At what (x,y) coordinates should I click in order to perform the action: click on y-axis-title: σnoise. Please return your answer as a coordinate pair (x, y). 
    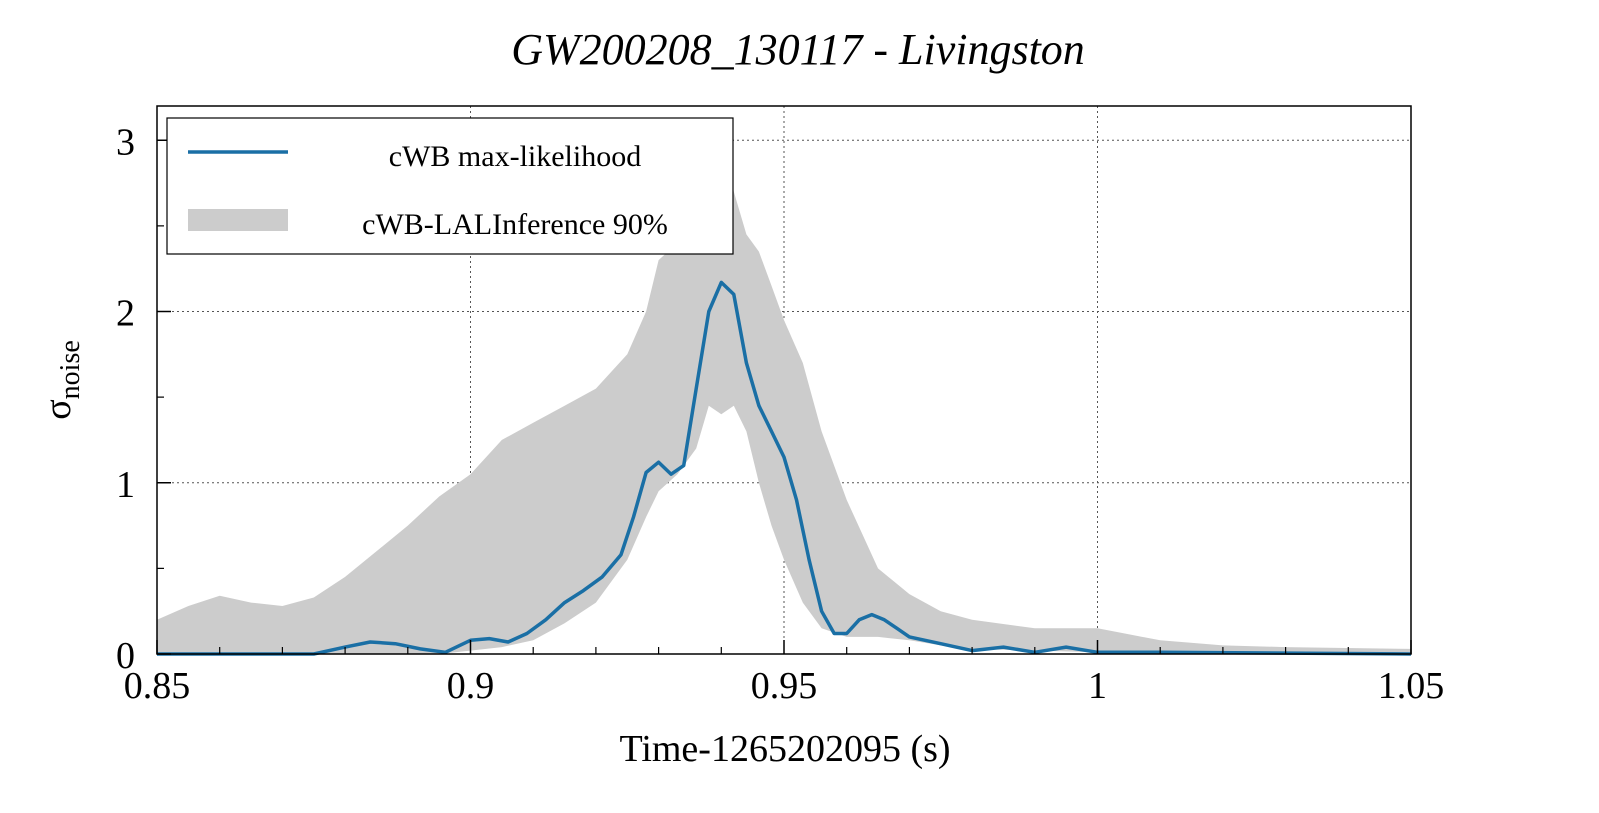
    Looking at the image, I should click on (61, 380).